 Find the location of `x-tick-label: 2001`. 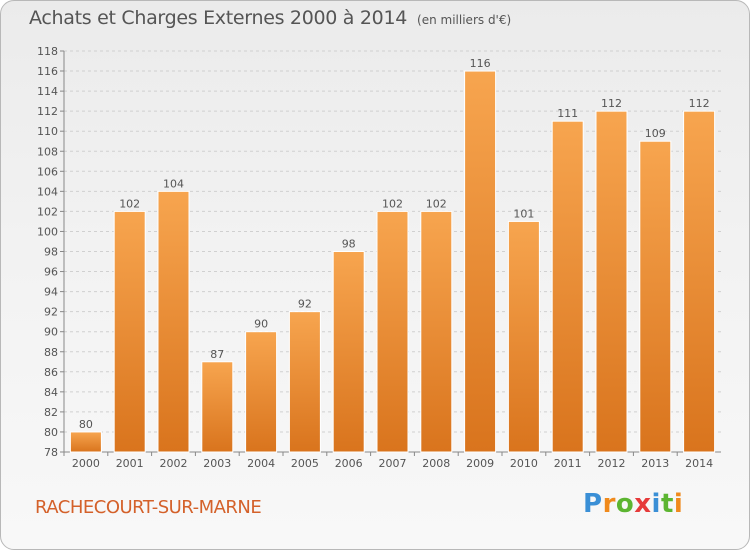

x-tick-label: 2001 is located at coordinates (130, 463).